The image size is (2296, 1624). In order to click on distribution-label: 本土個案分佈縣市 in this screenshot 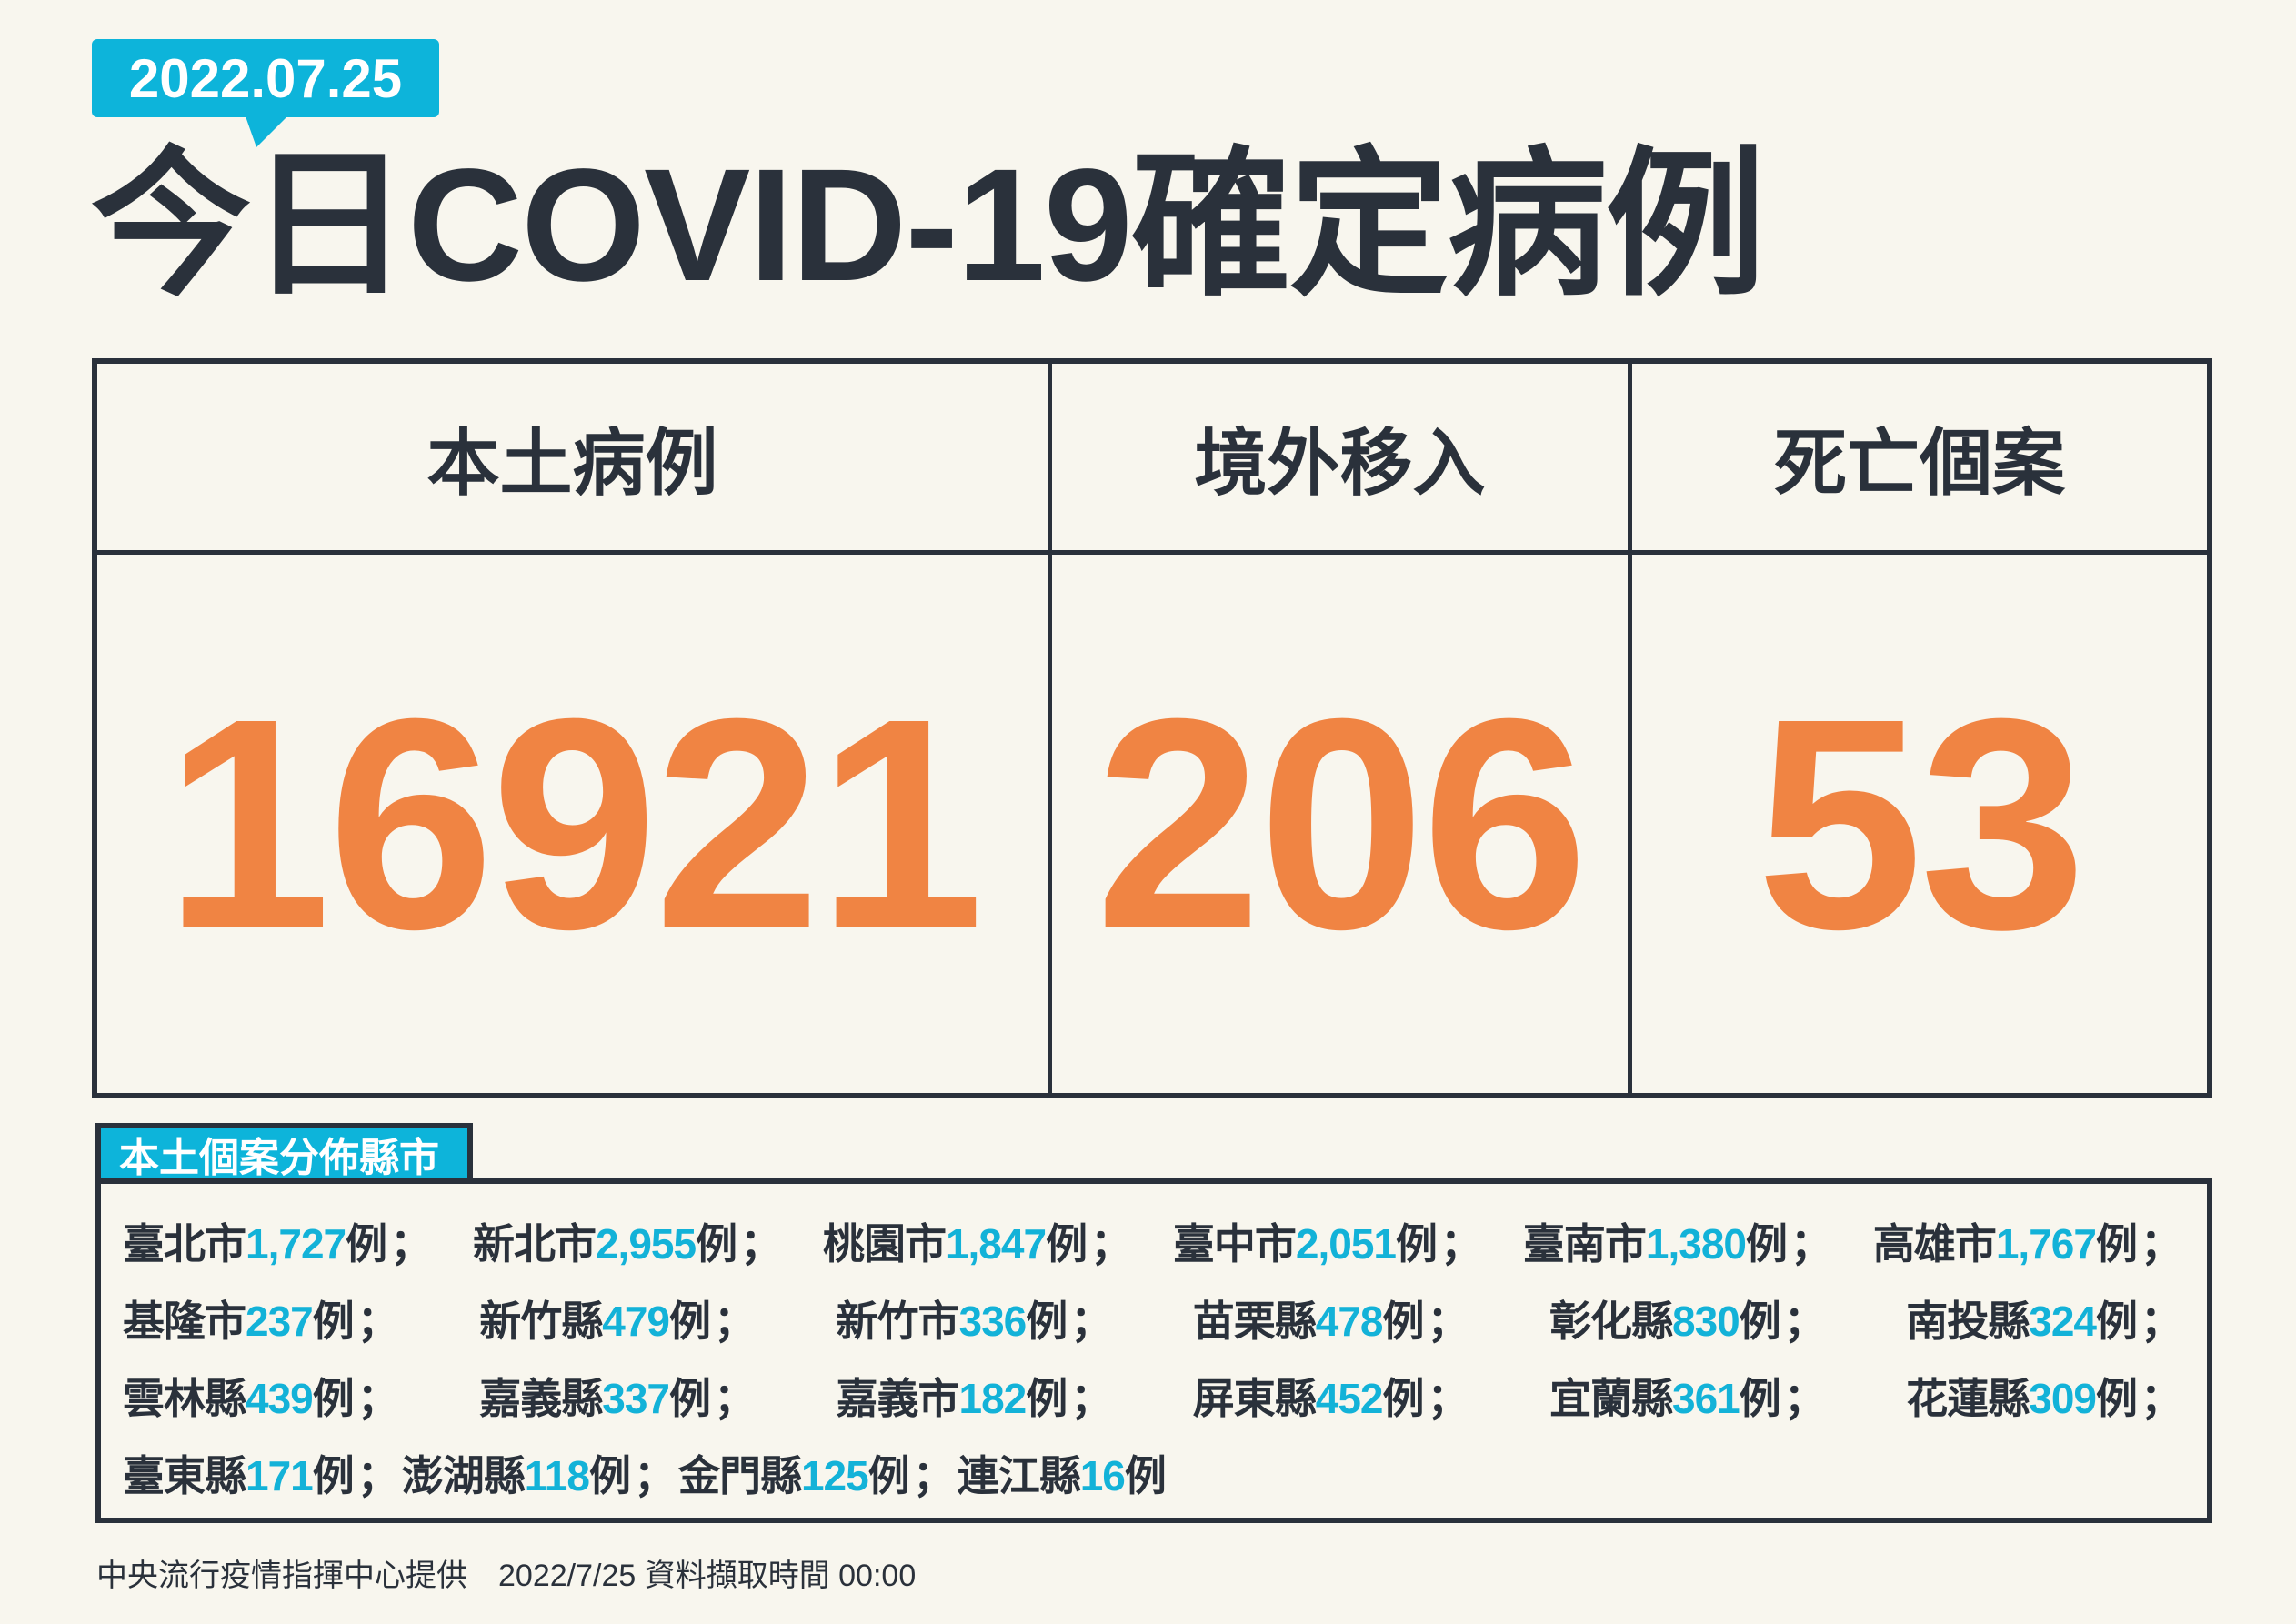, I will do `click(284, 1151)`.